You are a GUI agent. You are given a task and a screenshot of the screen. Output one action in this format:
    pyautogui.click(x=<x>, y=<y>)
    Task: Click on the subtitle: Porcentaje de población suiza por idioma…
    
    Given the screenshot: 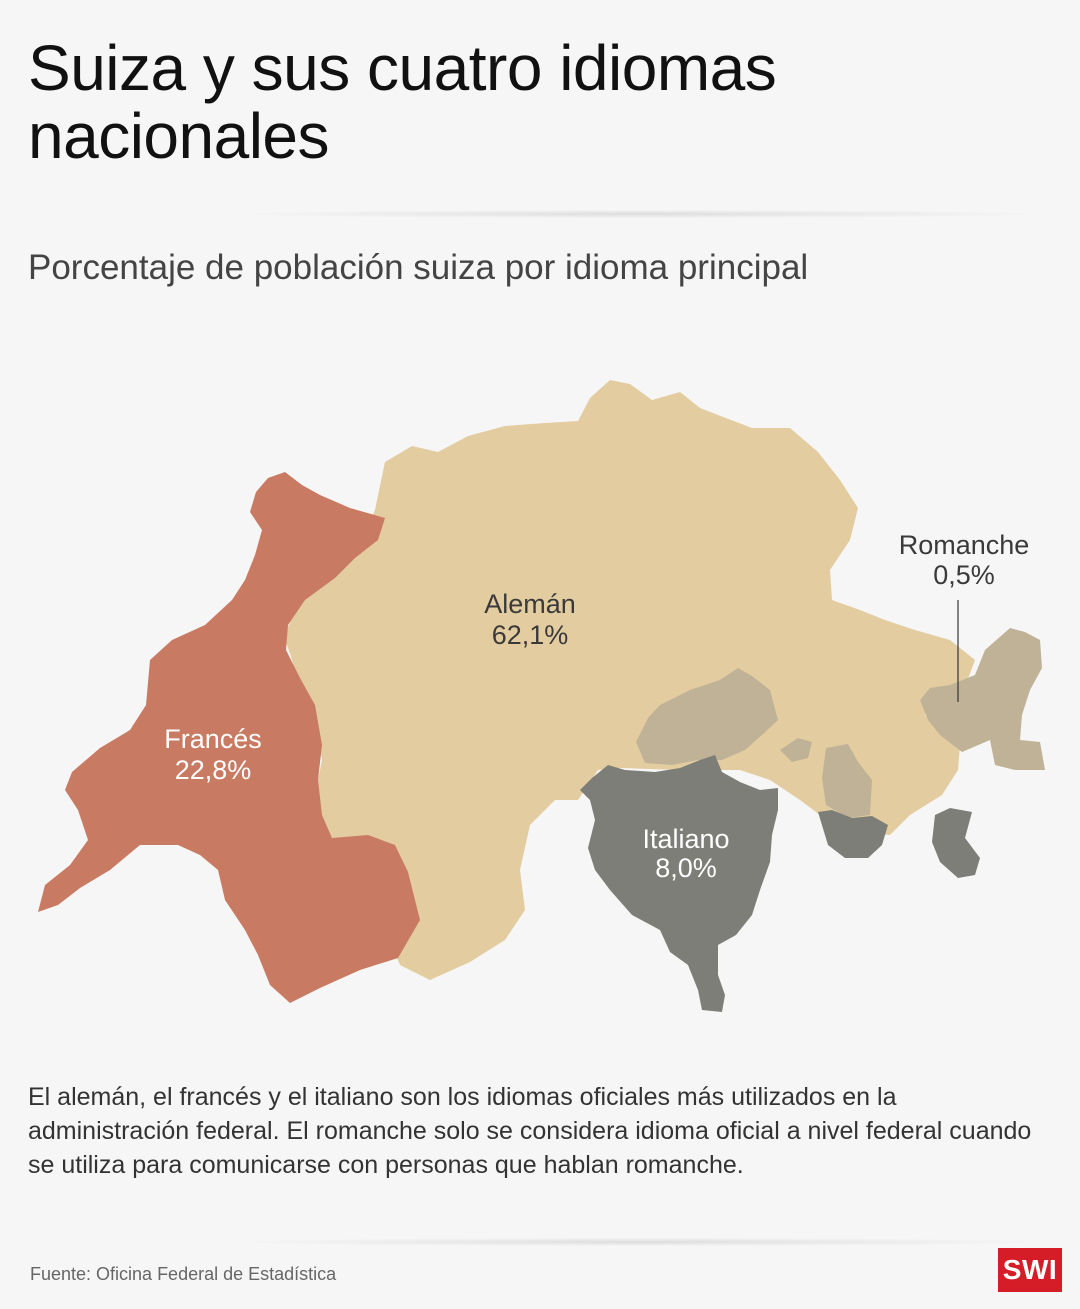 What is the action you would take?
    pyautogui.click(x=418, y=267)
    